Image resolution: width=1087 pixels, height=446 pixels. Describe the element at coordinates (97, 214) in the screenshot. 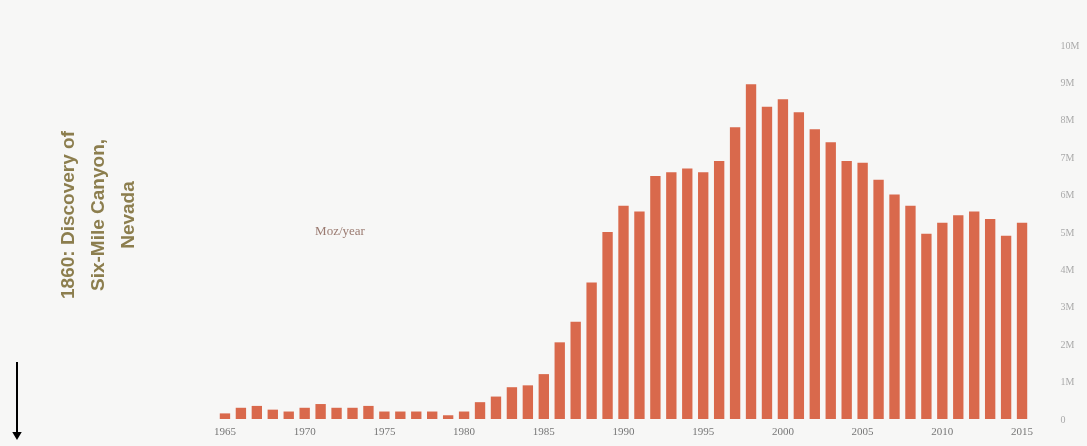

I see `text: 1860: Discovery of Six-Mile Canyon, Nevada` at that location.